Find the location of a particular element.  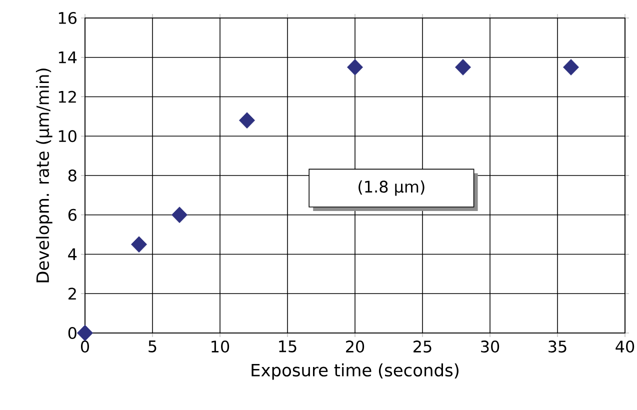

x-tick-label: 5 is located at coordinates (152, 346).